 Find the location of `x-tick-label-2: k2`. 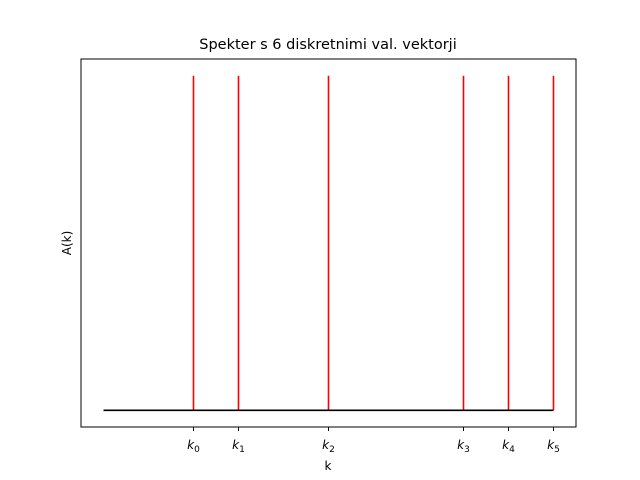

x-tick-label-2: k2 is located at coordinates (328, 446).